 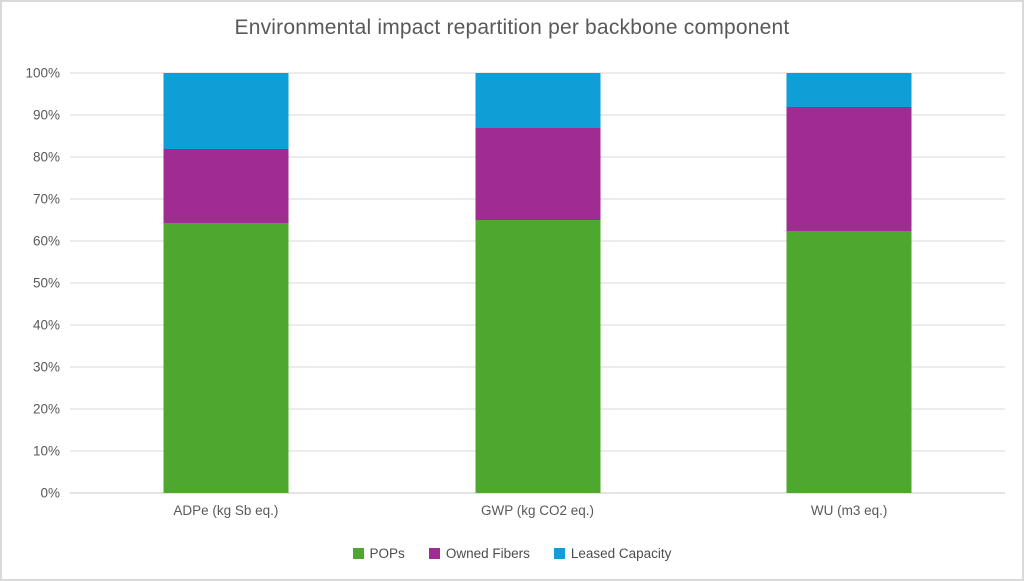 What do you see at coordinates (46, 451) in the screenshot?
I see `y-tick-label: 10%` at bounding box center [46, 451].